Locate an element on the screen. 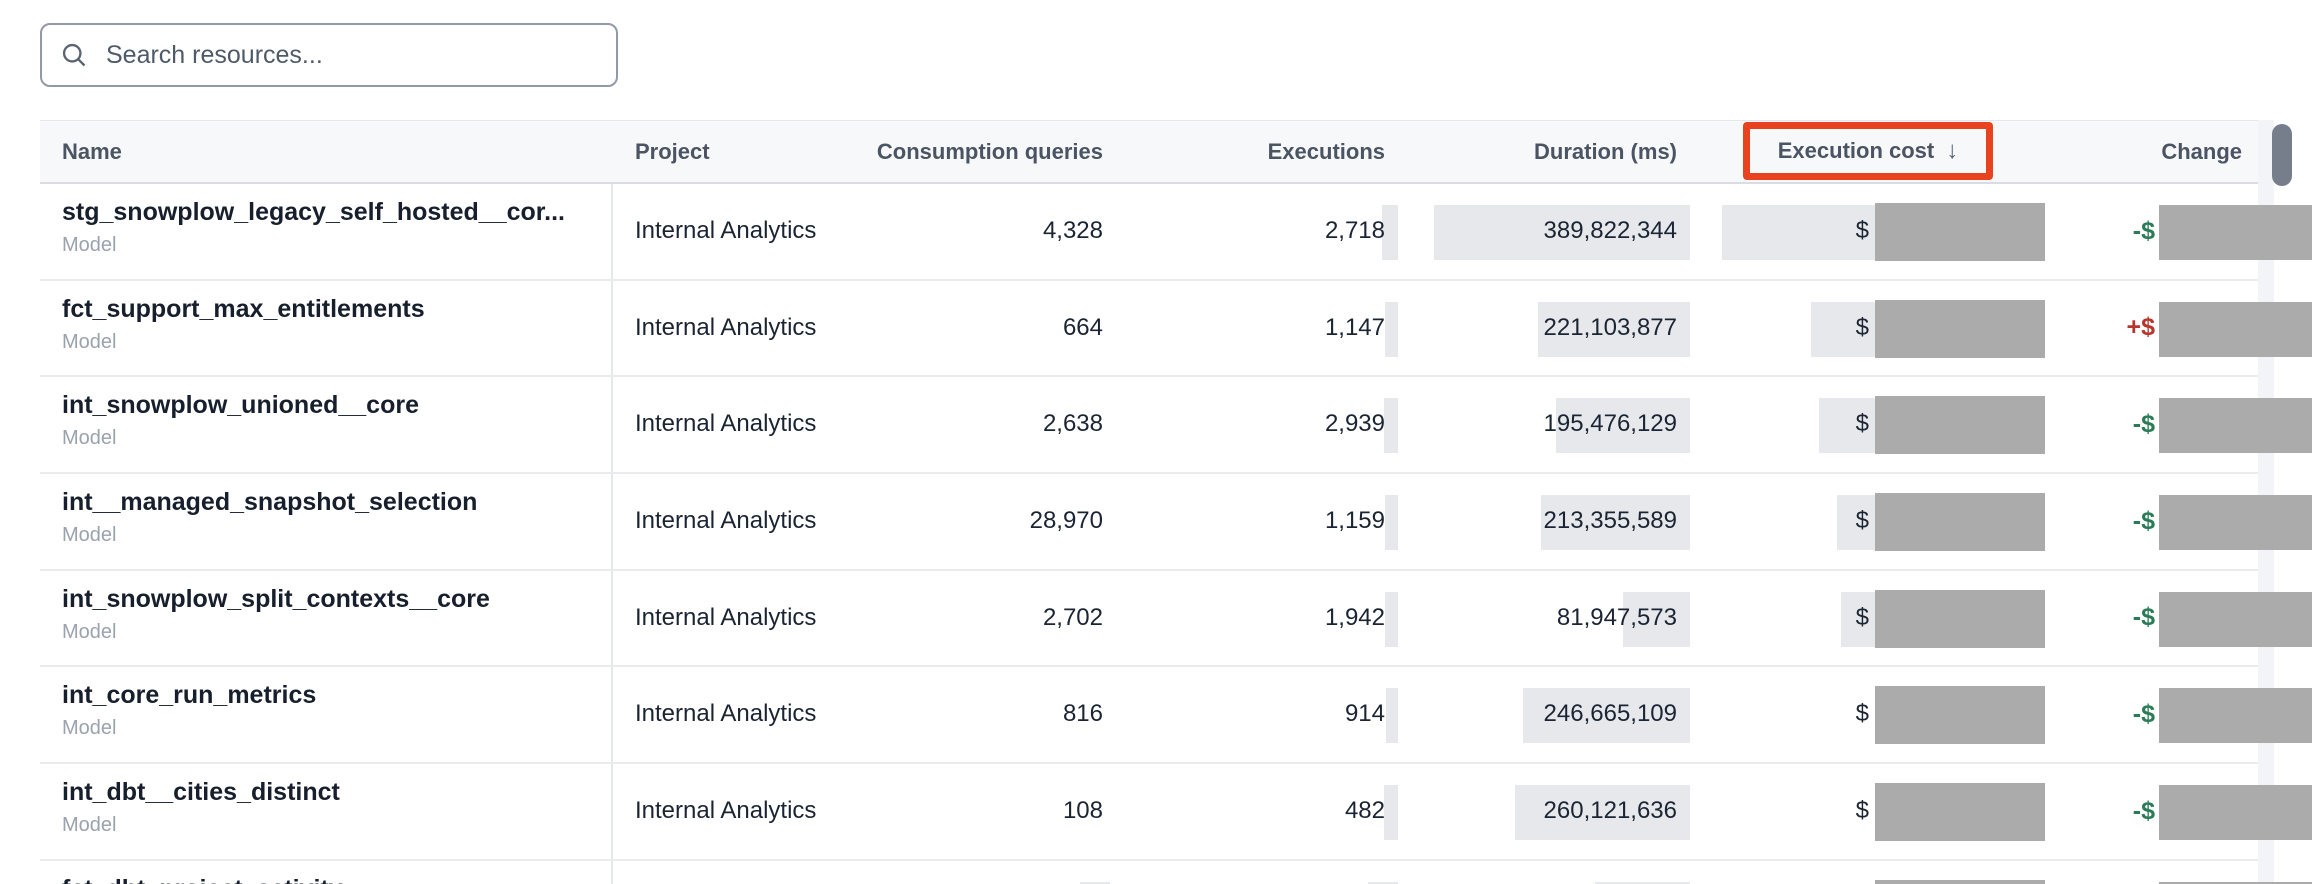 This screenshot has height=884, width=2312. column-header-execution-cost: Execution cost ↓ is located at coordinates (1867, 152).